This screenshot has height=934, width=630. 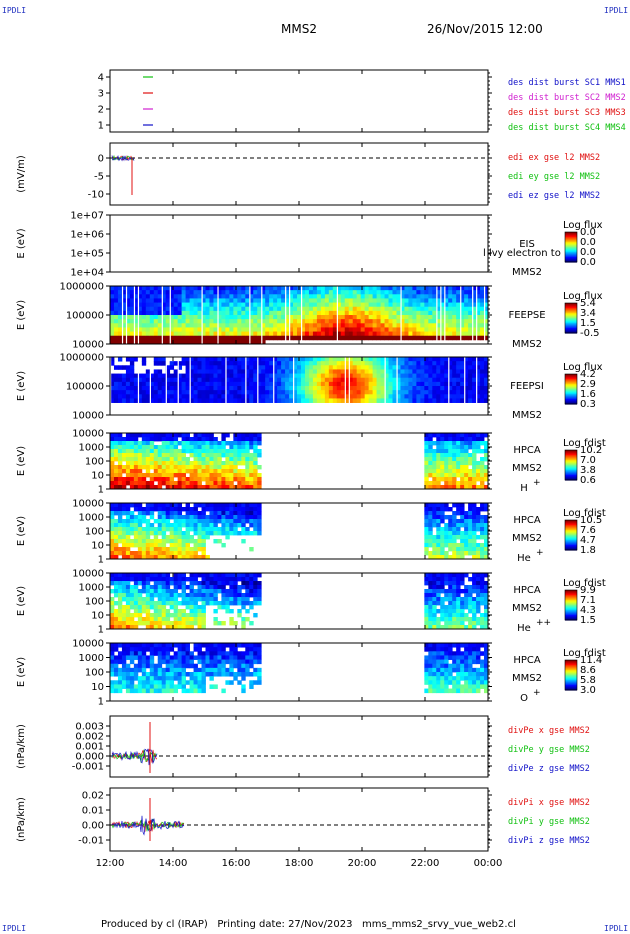 I want to click on panel-eis, so click(x=342, y=243).